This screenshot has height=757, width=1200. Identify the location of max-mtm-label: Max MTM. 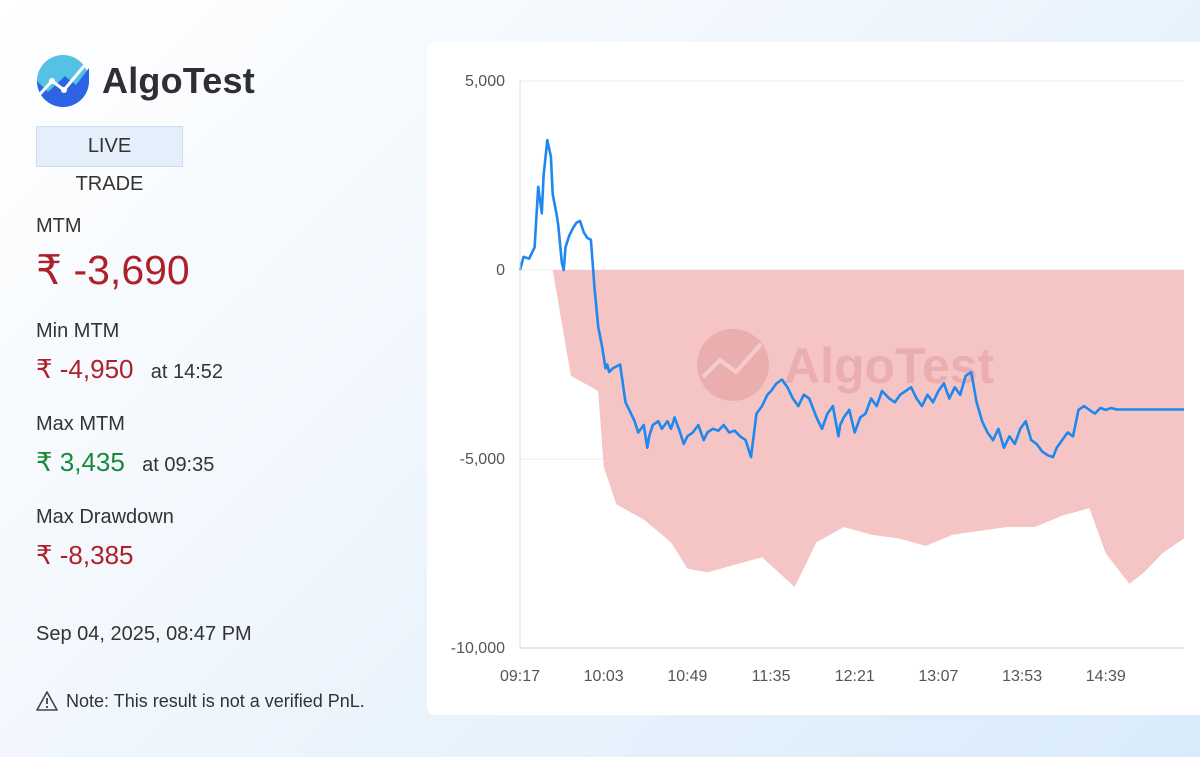
(80, 424).